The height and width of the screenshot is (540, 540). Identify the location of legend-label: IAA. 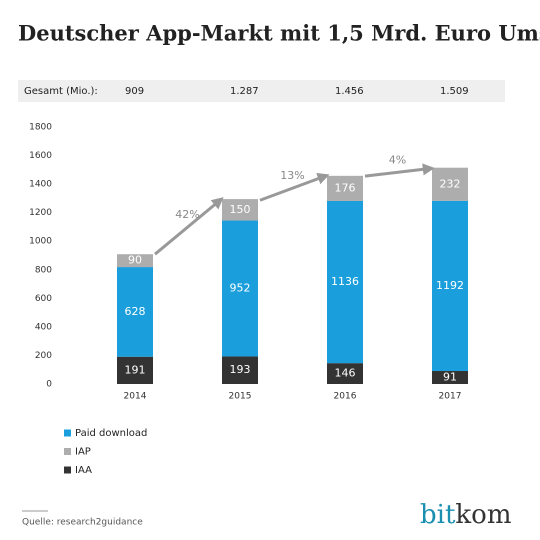
(83, 470).